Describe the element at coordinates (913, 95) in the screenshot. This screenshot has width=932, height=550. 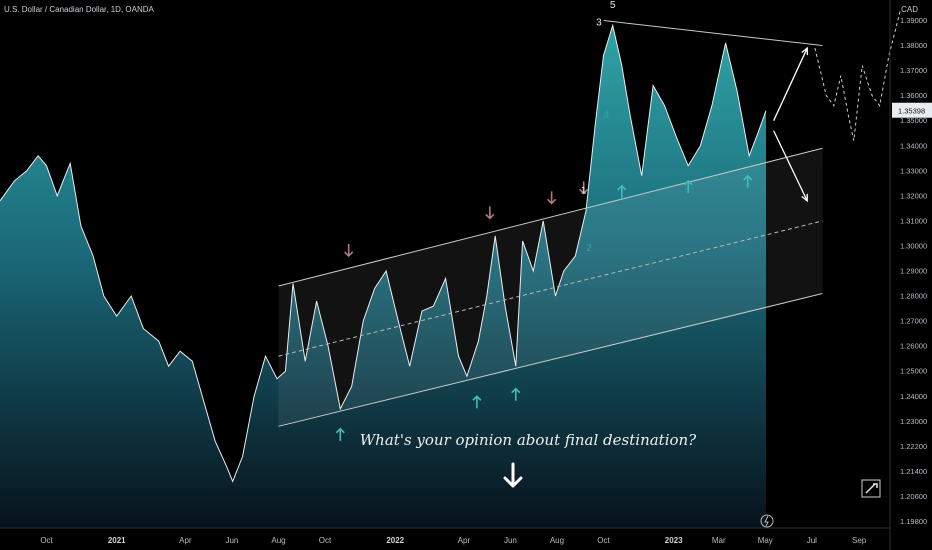
I see `y-tick-label: 1.36000` at that location.